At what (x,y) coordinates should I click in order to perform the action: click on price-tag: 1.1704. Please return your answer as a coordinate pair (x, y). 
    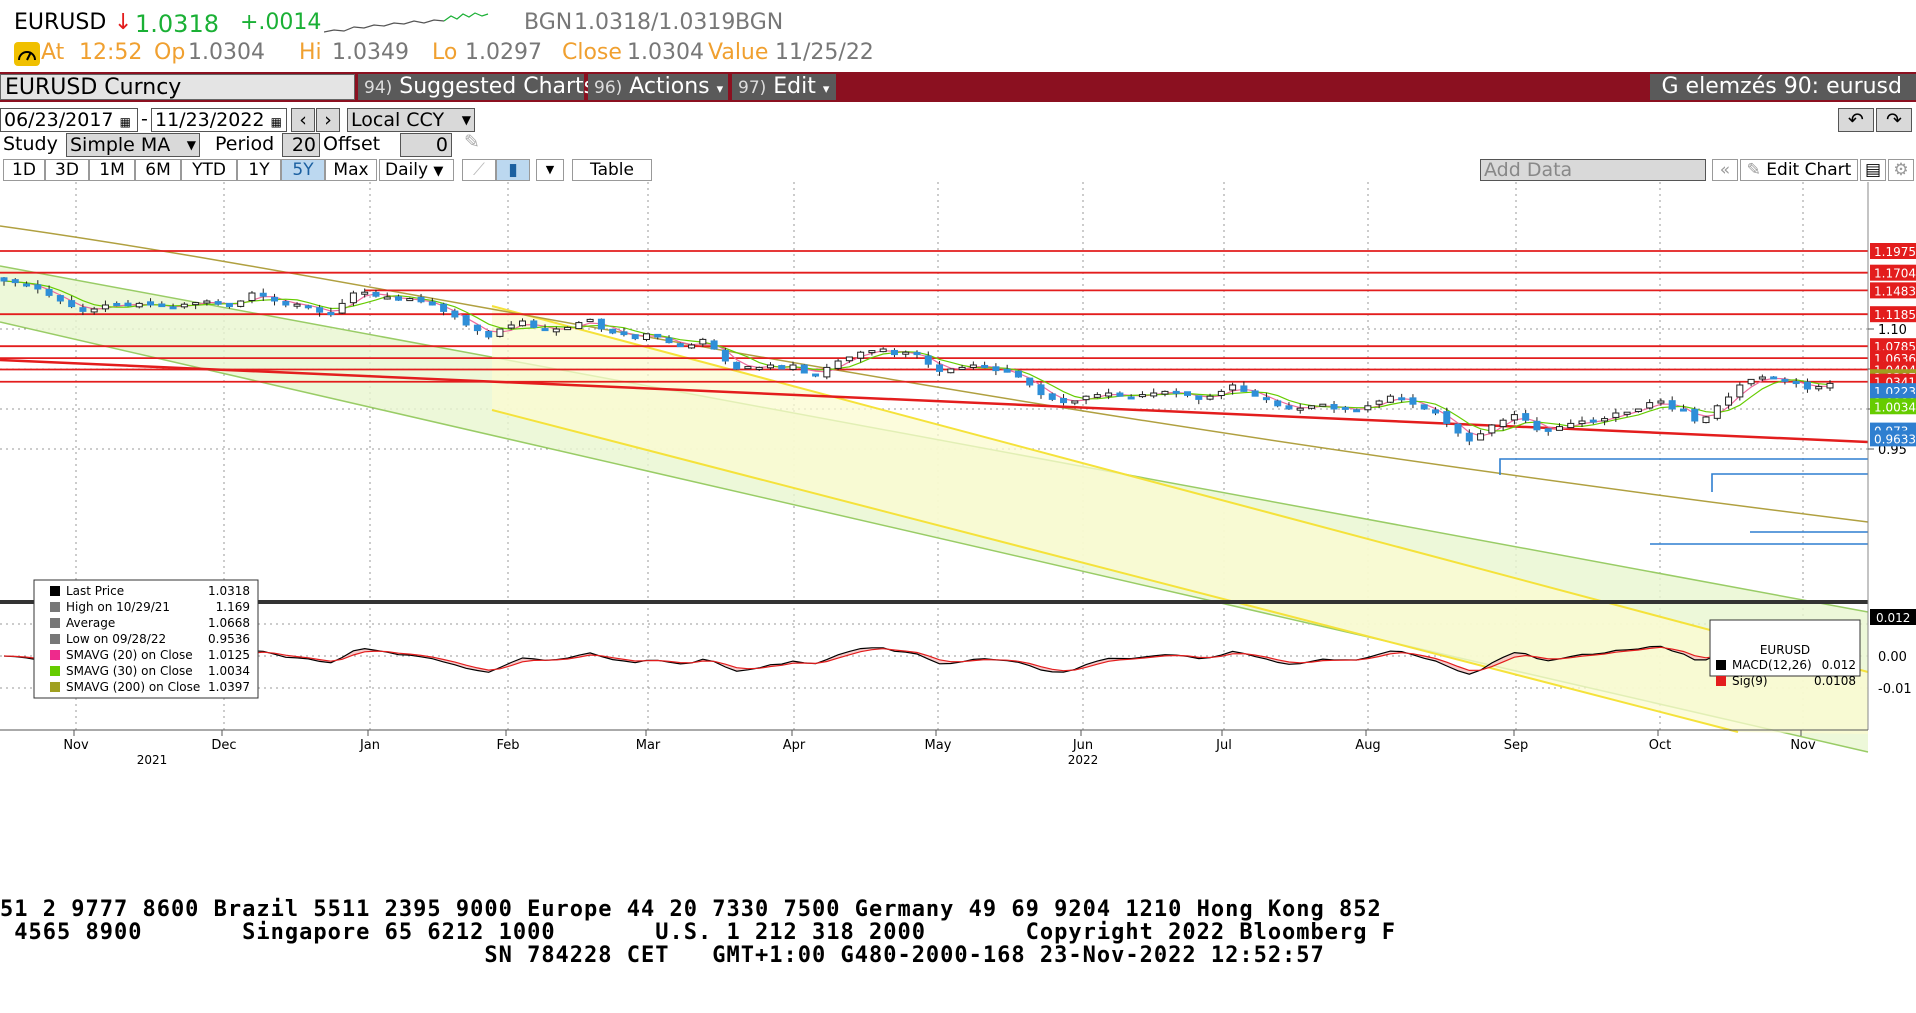
    Looking at the image, I should click on (1893, 272).